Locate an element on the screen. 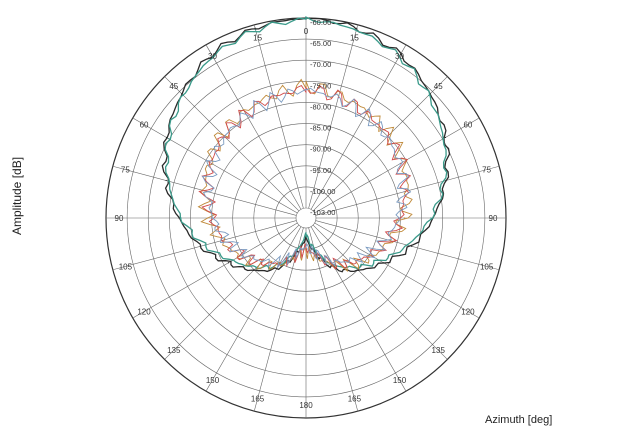  radial-tick-label: -95.00 is located at coordinates (320, 170).